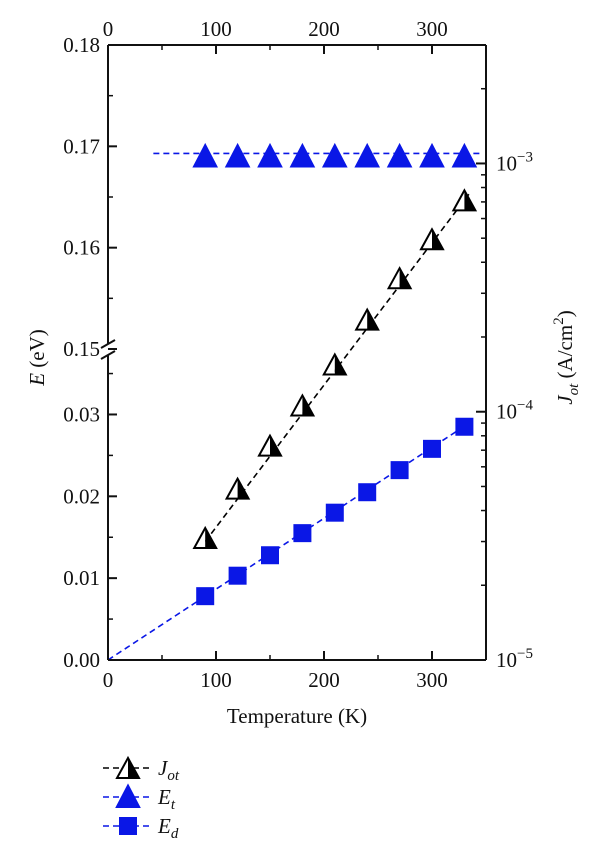 This screenshot has height=863, width=600. Describe the element at coordinates (324, 680) in the screenshot. I see `x-tick-label: 200` at that location.